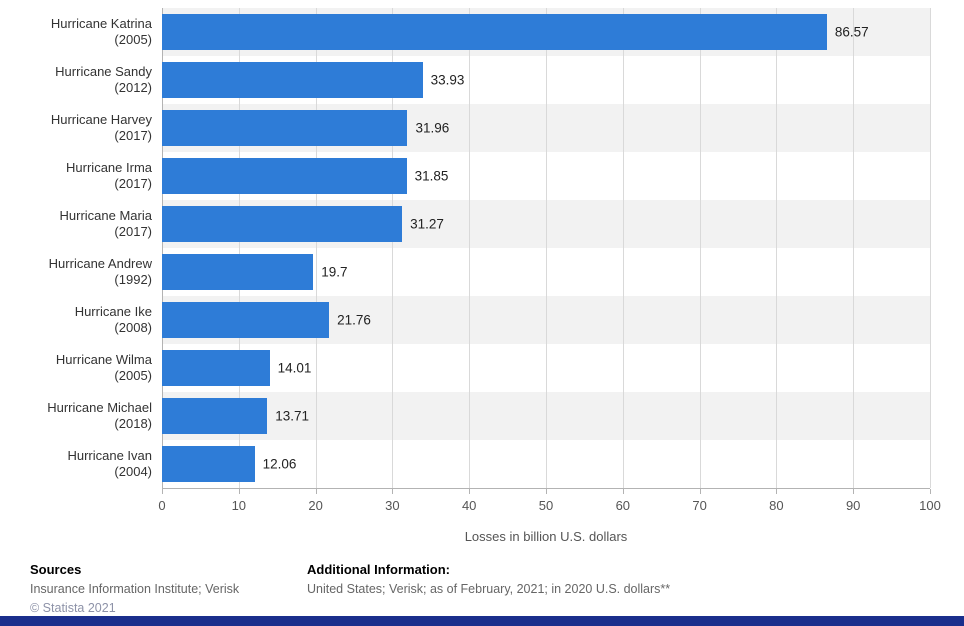  What do you see at coordinates (113, 319) in the screenshot?
I see `category-label: Hurricane Ike (2008)` at bounding box center [113, 319].